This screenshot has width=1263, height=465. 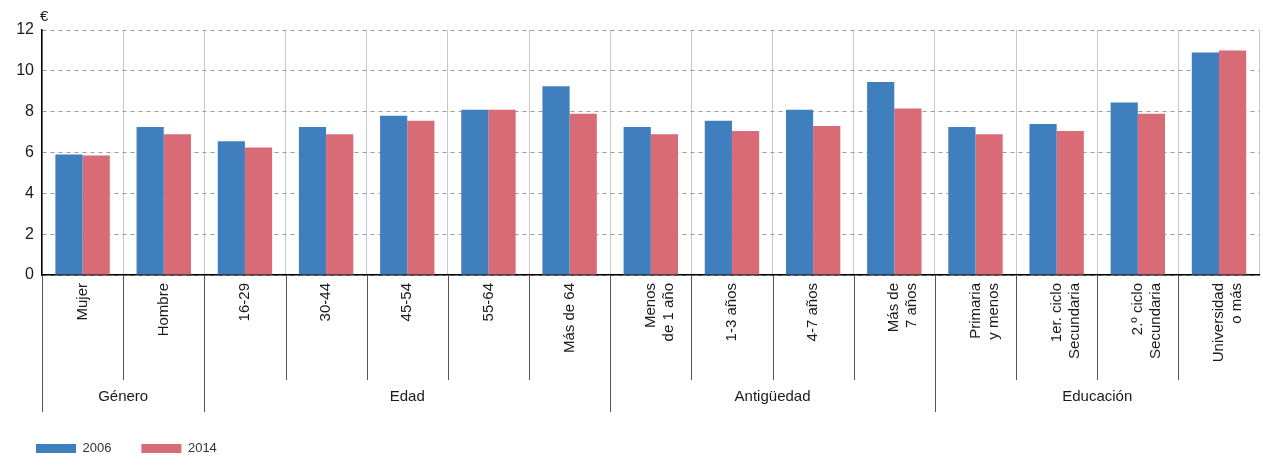 What do you see at coordinates (202, 448) in the screenshot?
I see `legend-label: 2014` at bounding box center [202, 448].